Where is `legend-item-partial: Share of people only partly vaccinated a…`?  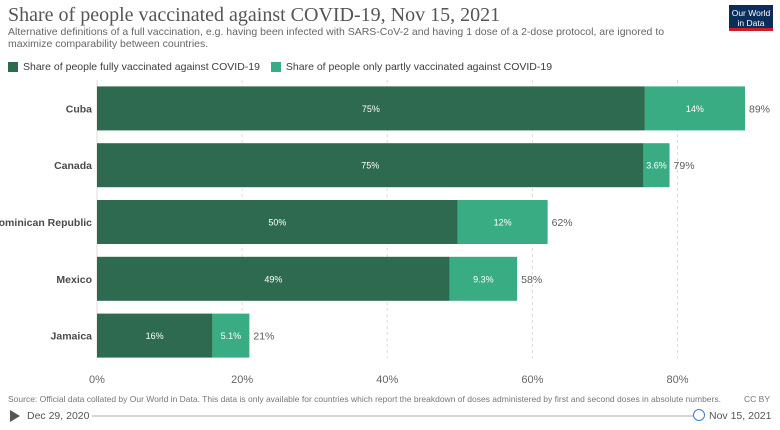
legend-item-partial: Share of people only partly vaccinated a… is located at coordinates (411, 67).